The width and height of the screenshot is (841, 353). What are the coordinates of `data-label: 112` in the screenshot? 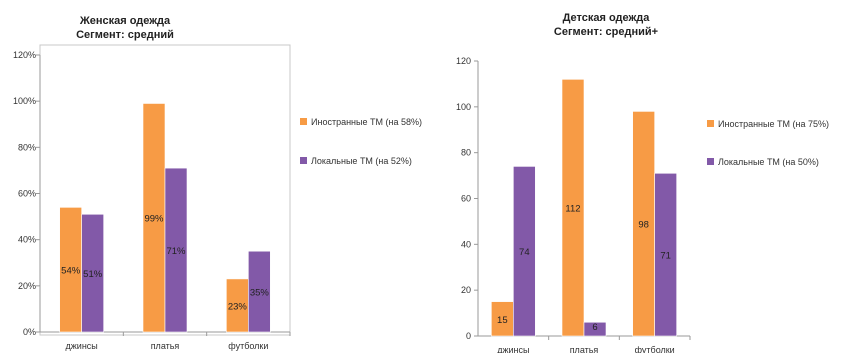 It's located at (572, 209).